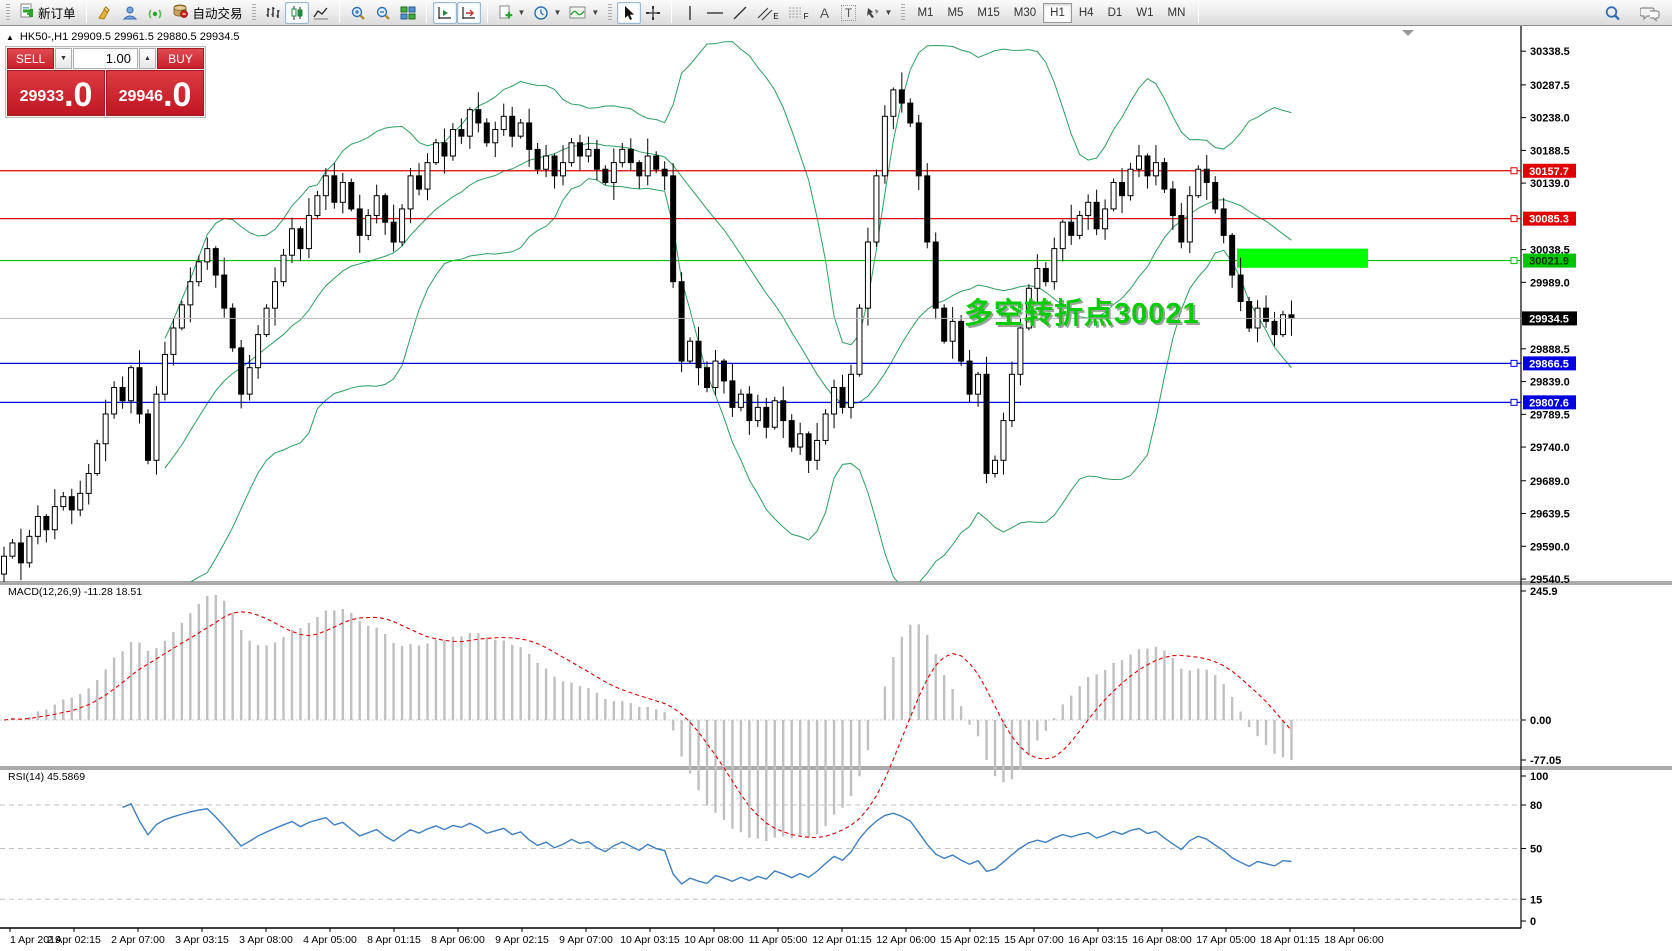  Describe the element at coordinates (740, 13) in the screenshot. I see `trendline-button` at that location.